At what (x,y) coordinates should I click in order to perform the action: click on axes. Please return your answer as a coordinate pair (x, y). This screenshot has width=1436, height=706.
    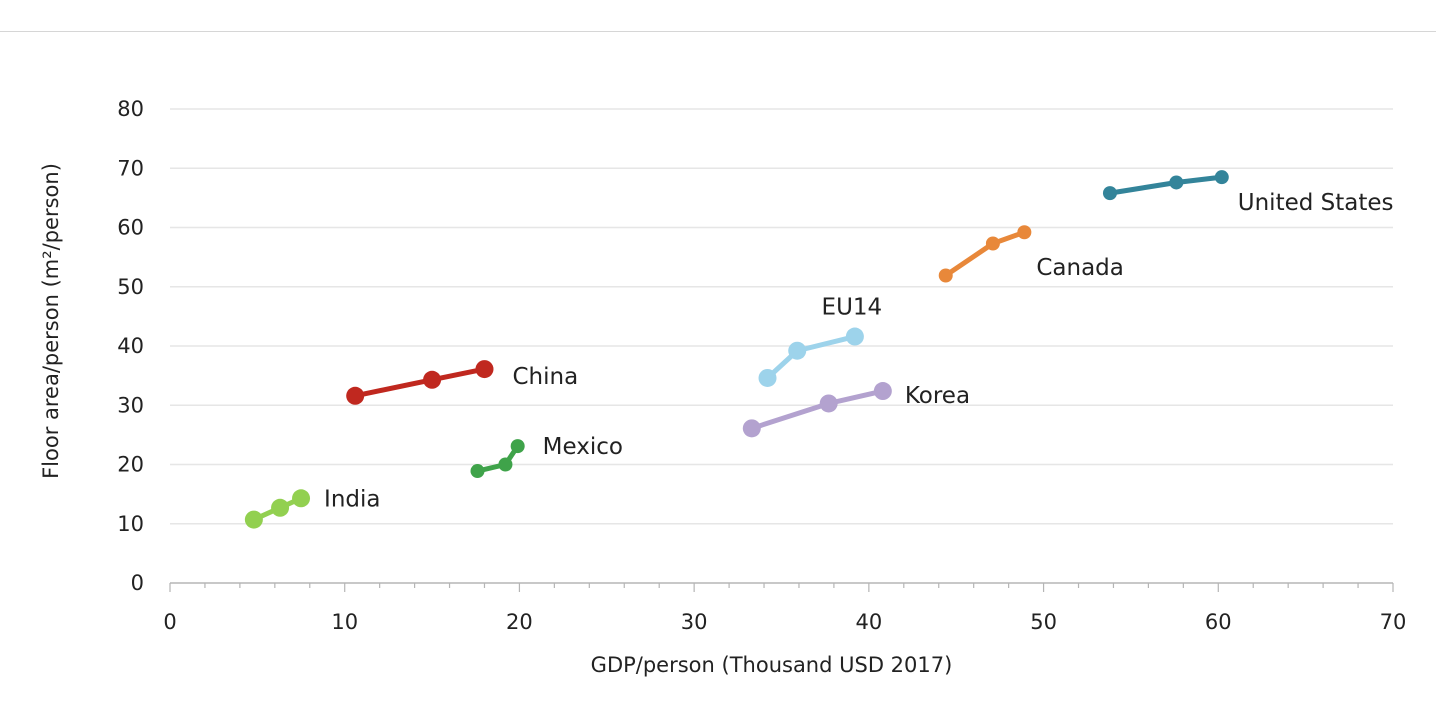
    Looking at the image, I should click on (781, 587).